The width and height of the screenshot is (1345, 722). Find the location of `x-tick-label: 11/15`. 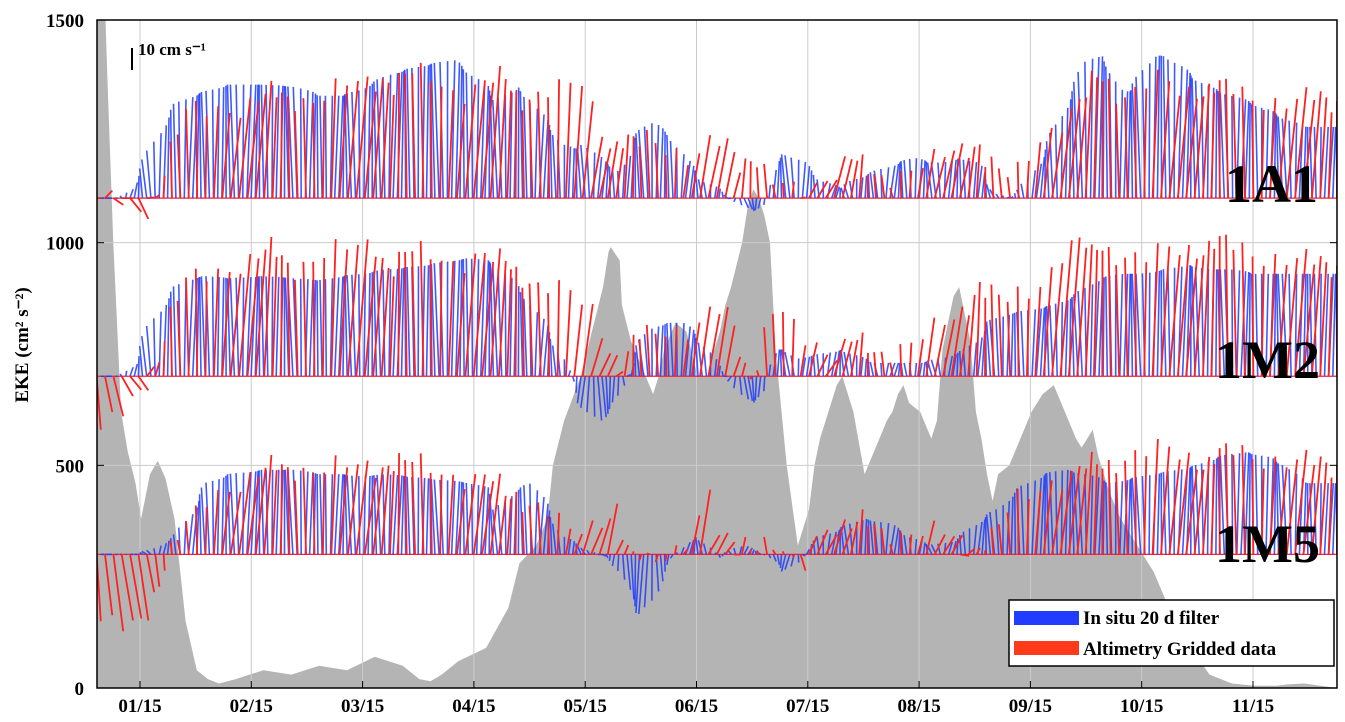

x-tick-label: 11/15 is located at coordinates (1253, 706).